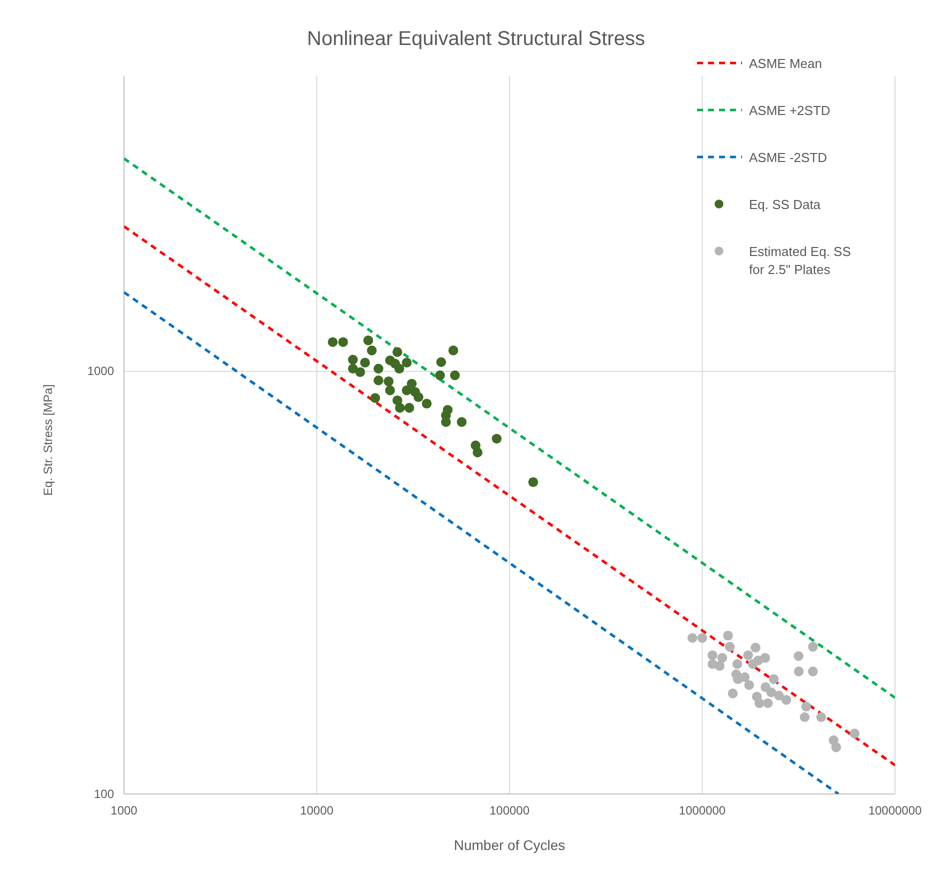 This screenshot has height=872, width=933. I want to click on legend-label: ASME -2STD, so click(788, 157).